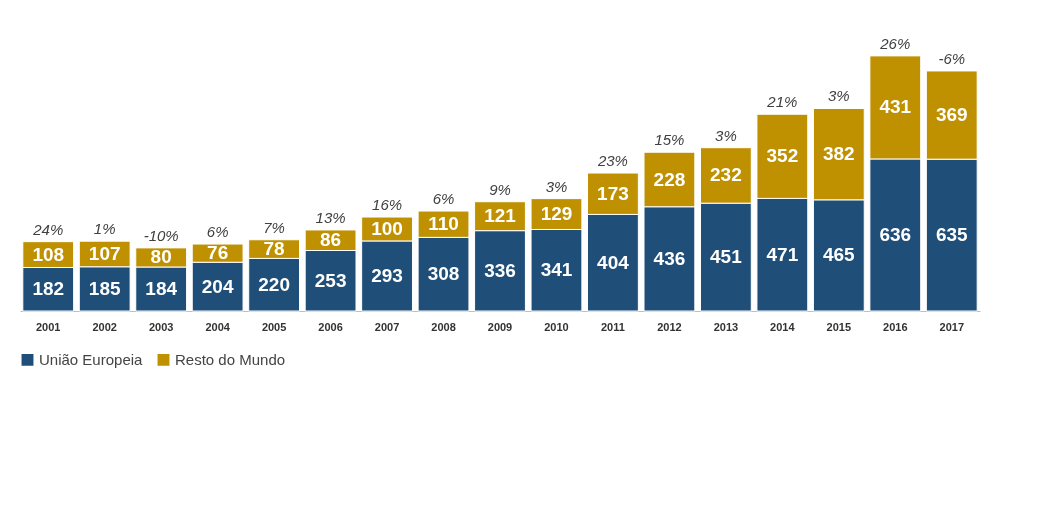 The width and height of the screenshot is (1056, 508). Describe the element at coordinates (230, 359) in the screenshot. I see `legend-label: Resto do Mundo` at that location.